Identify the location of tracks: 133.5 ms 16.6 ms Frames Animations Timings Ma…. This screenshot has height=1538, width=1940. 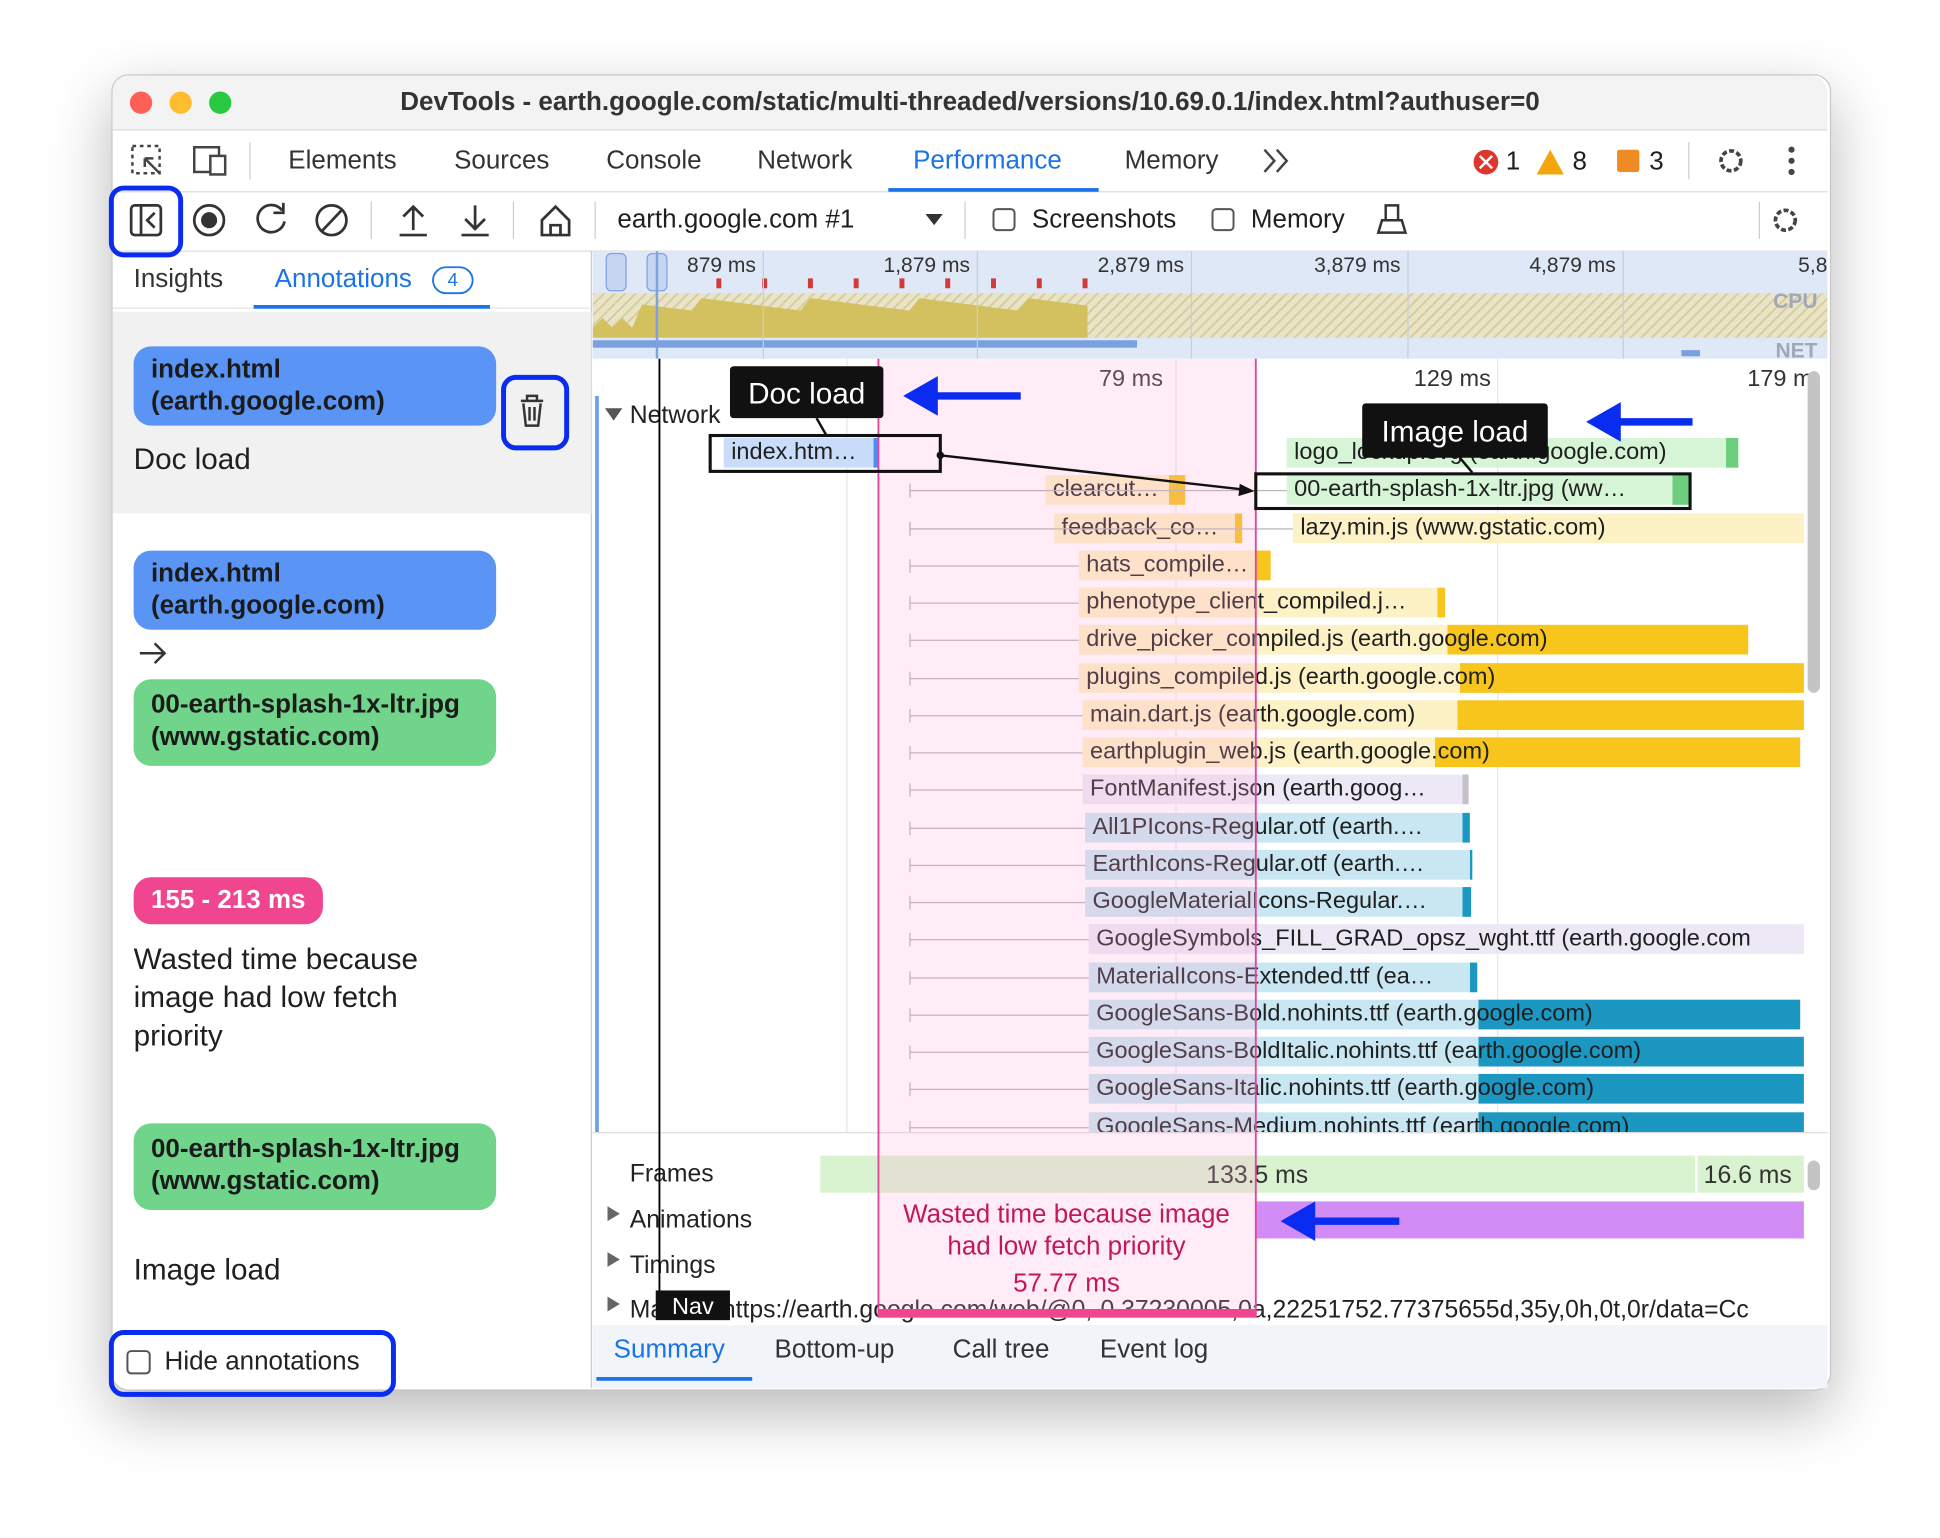
(1210, 1229).